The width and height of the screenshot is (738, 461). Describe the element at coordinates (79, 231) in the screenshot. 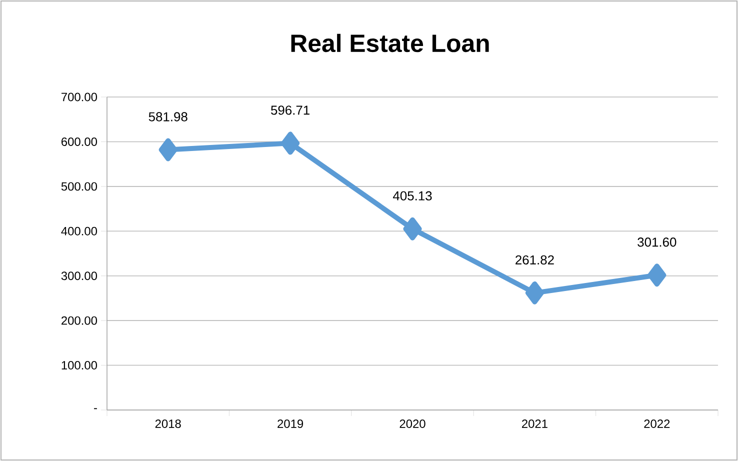

I see `y-tick-label: 400.00` at that location.